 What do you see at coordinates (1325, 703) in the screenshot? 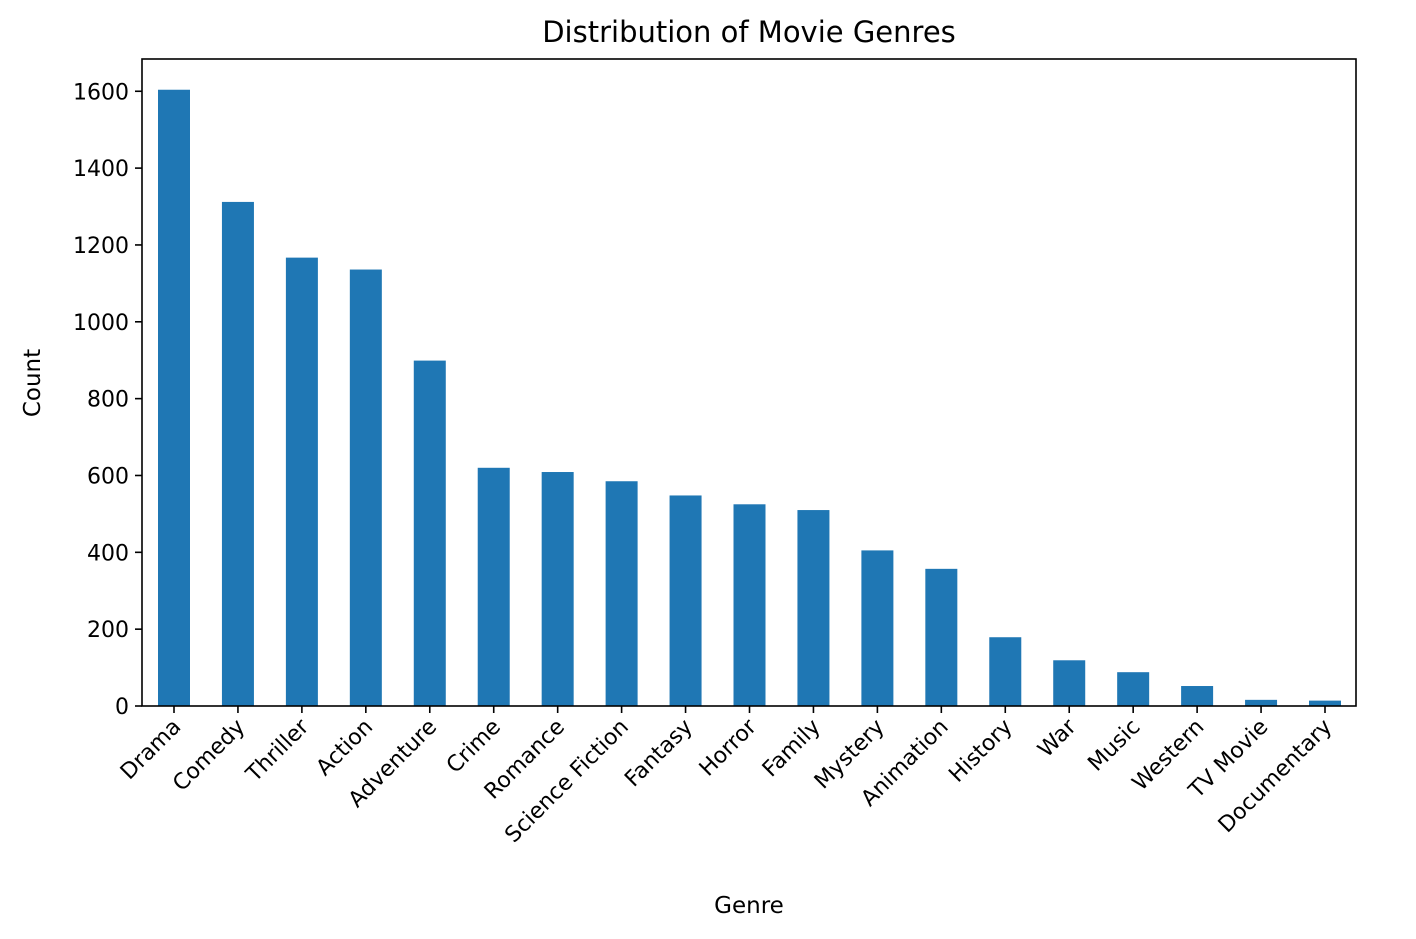
I see `bar-documentary` at bounding box center [1325, 703].